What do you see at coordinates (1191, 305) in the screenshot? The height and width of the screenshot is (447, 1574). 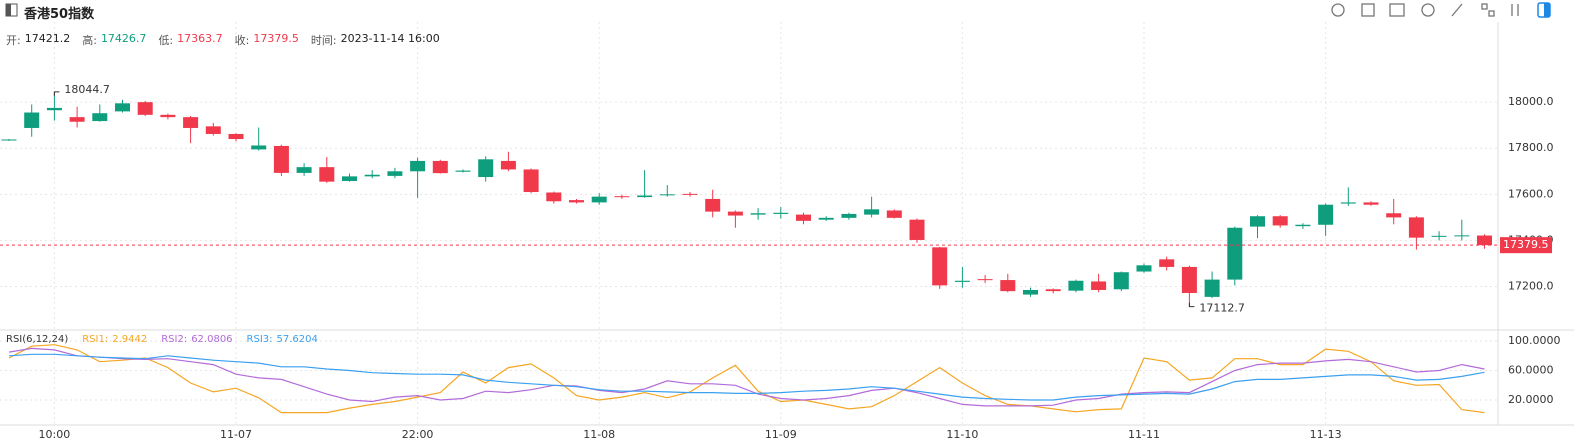 I see `low-marker` at bounding box center [1191, 305].